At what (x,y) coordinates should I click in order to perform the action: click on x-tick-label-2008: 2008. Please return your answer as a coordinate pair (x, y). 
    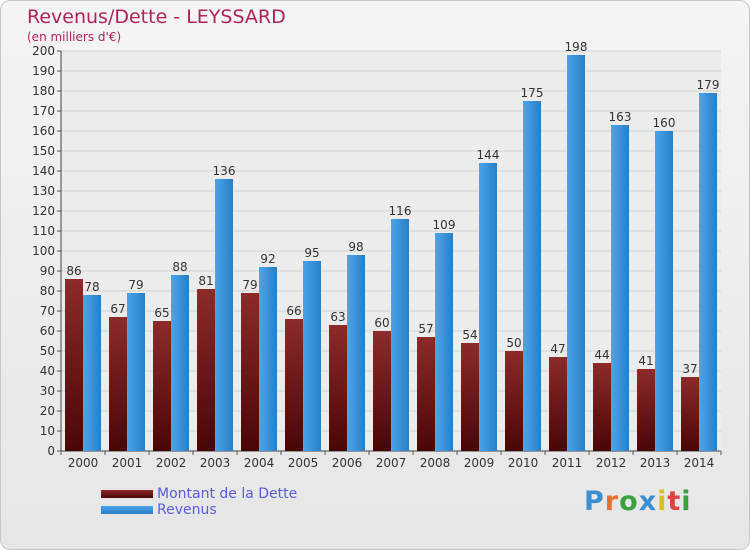
    Looking at the image, I should click on (435, 463).